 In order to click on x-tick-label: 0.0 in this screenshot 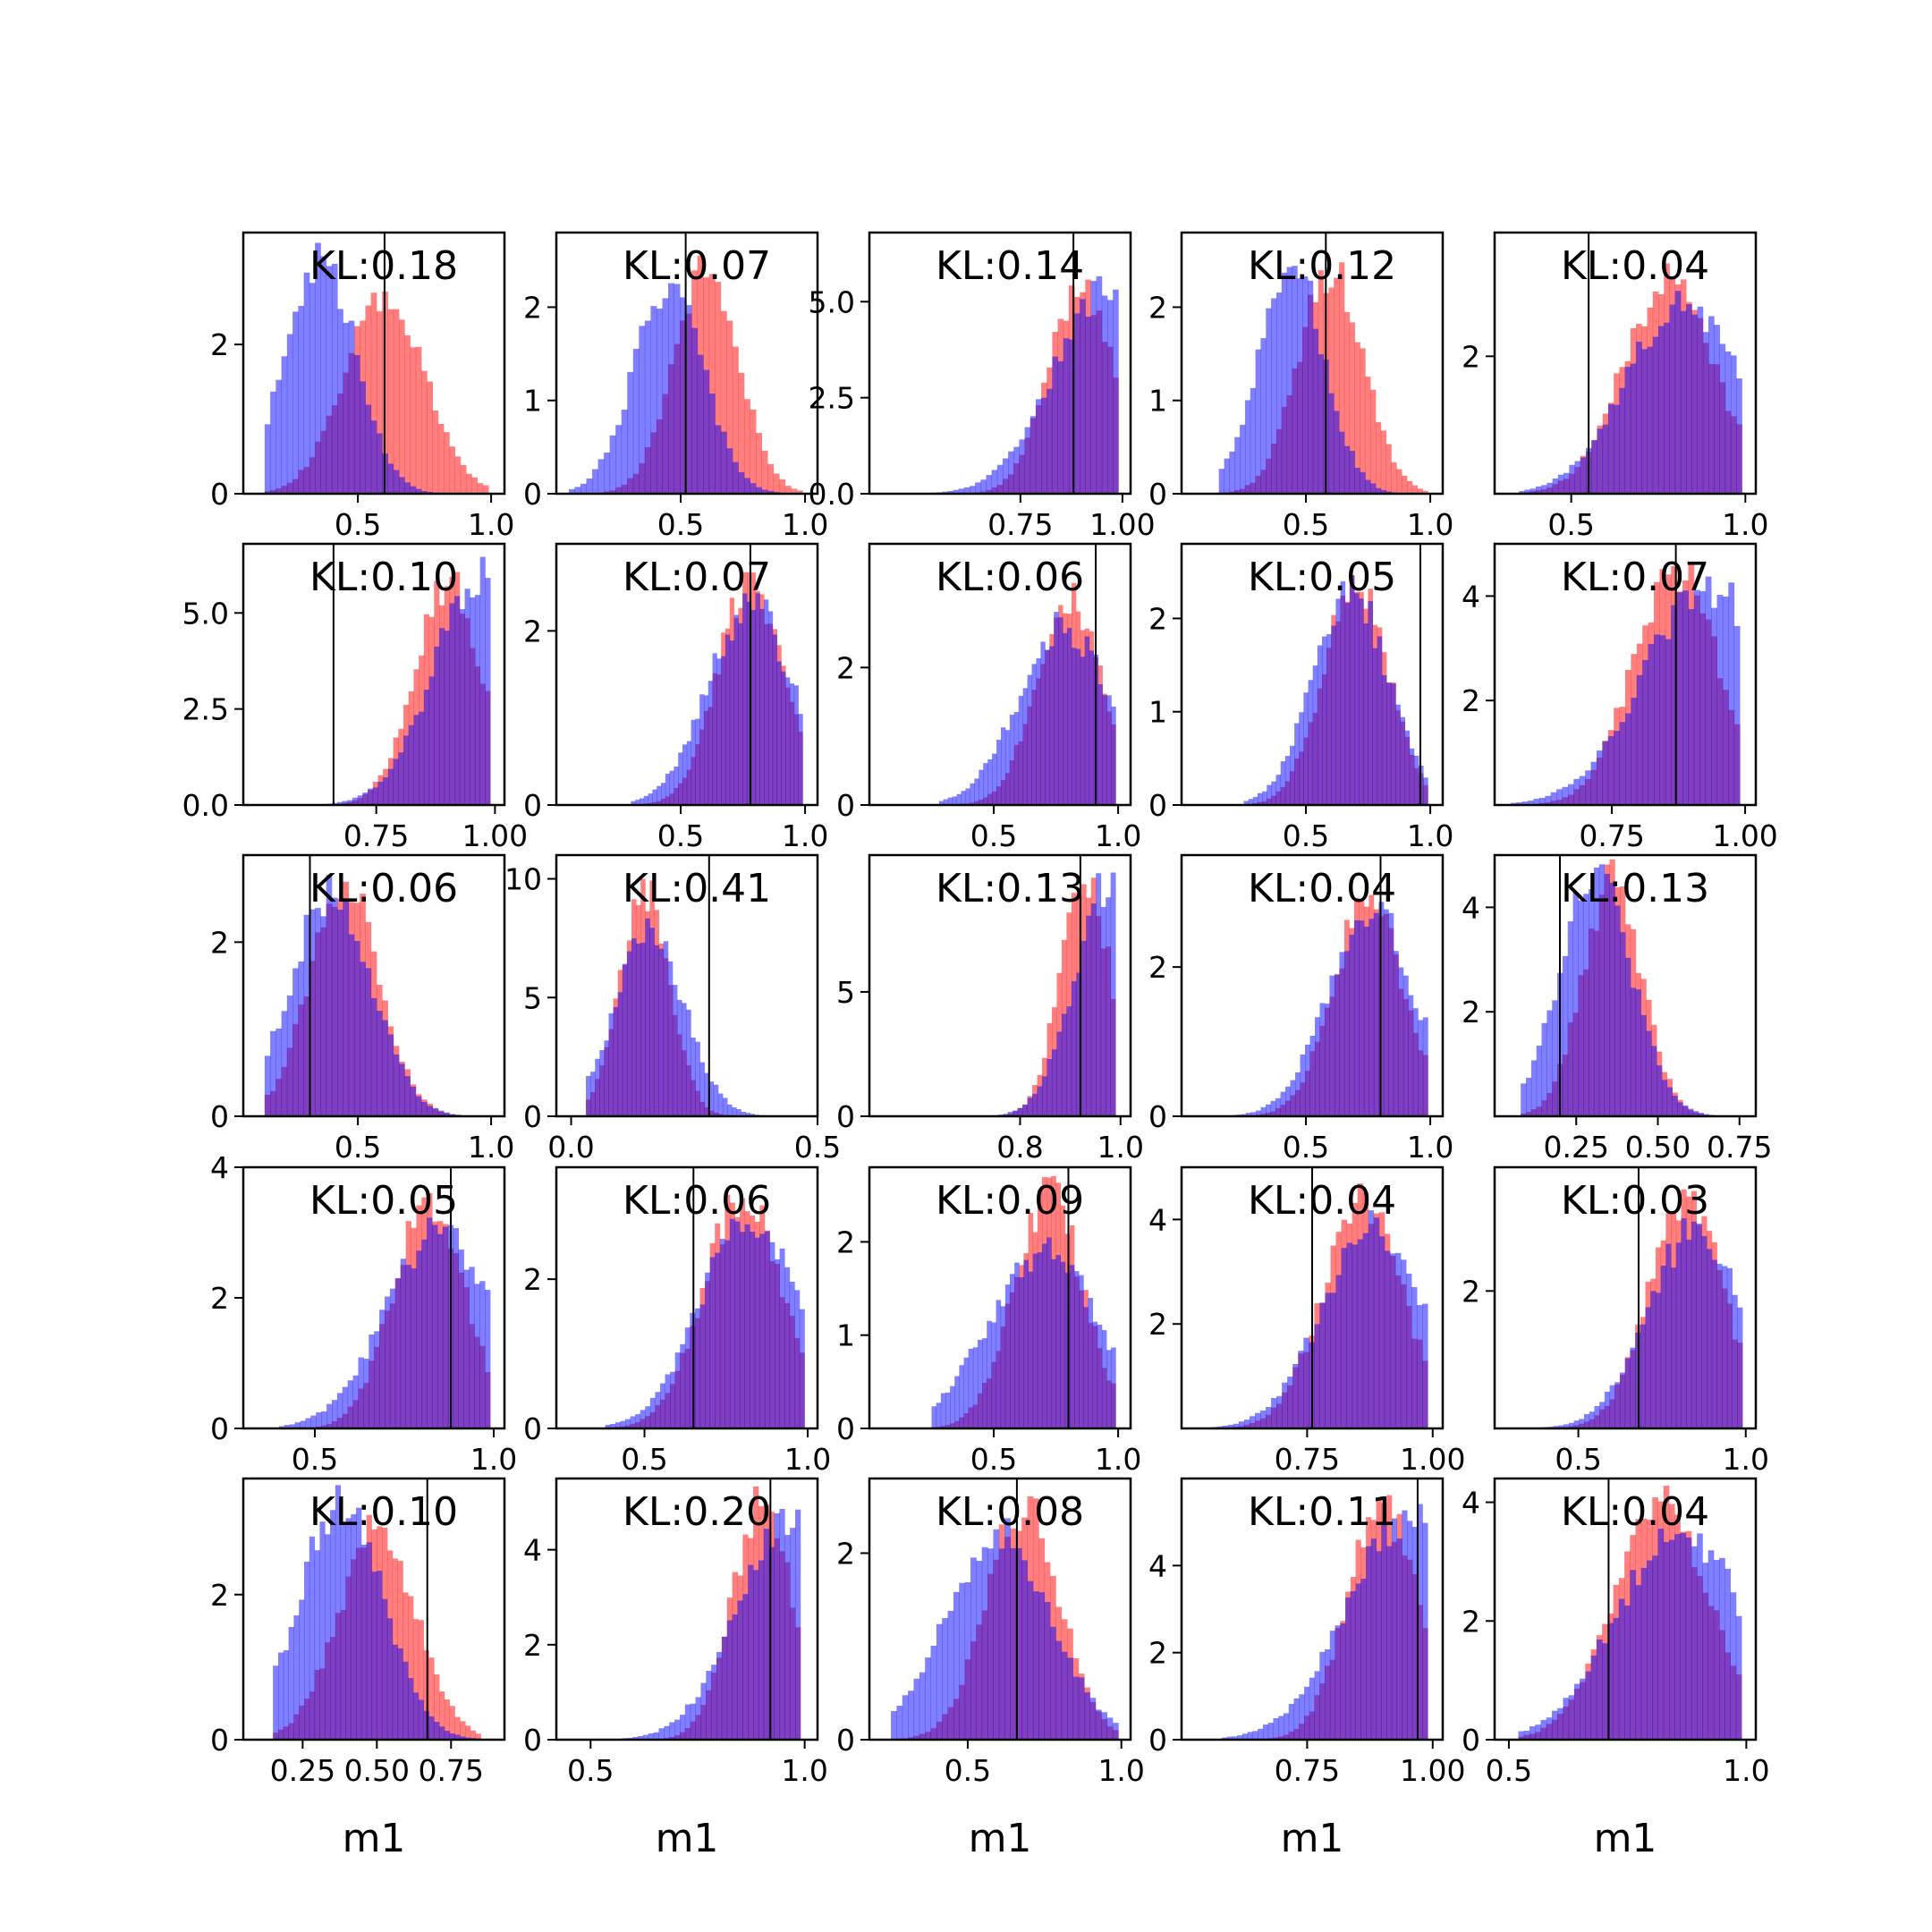, I will do `click(570, 1147)`.